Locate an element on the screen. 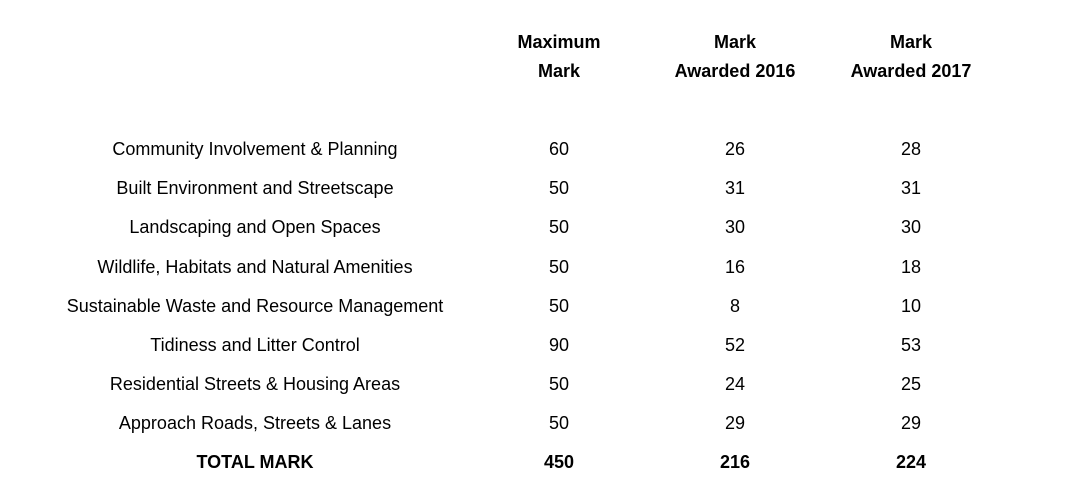  header-maximum-mark-line2: Mark is located at coordinates (559, 71).